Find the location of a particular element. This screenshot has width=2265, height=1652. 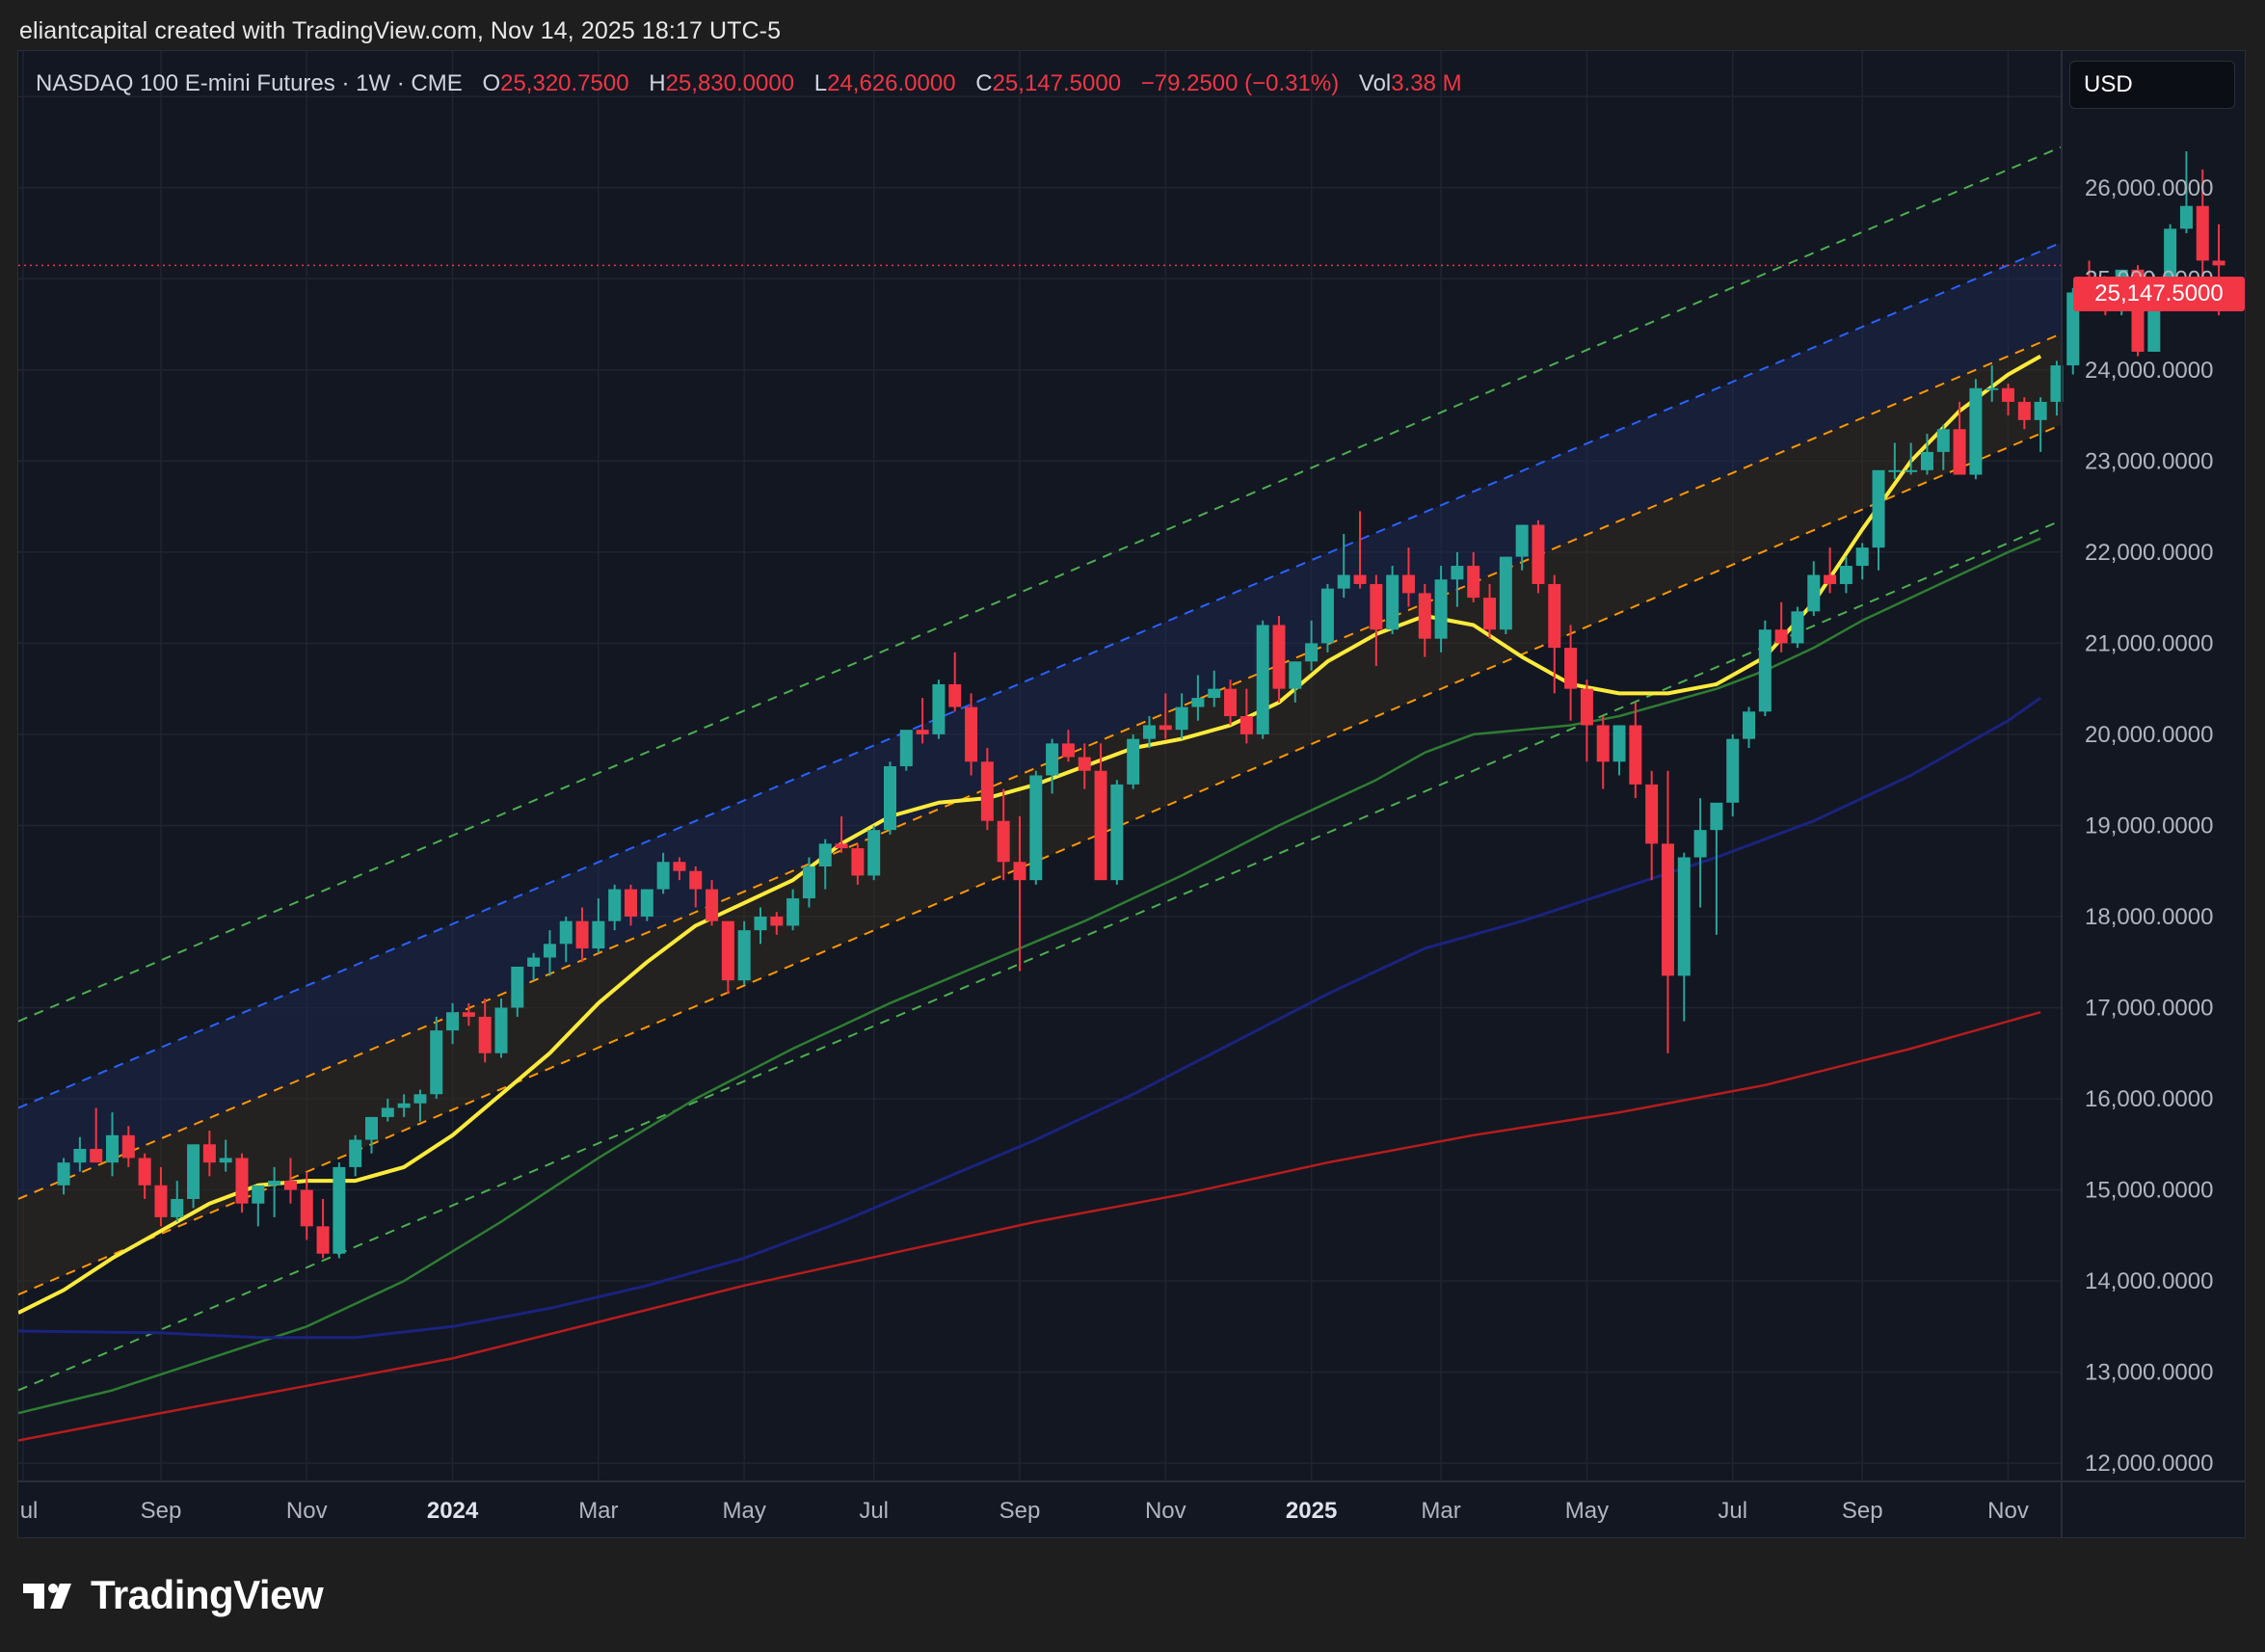

close-label: C is located at coordinates (984, 83).